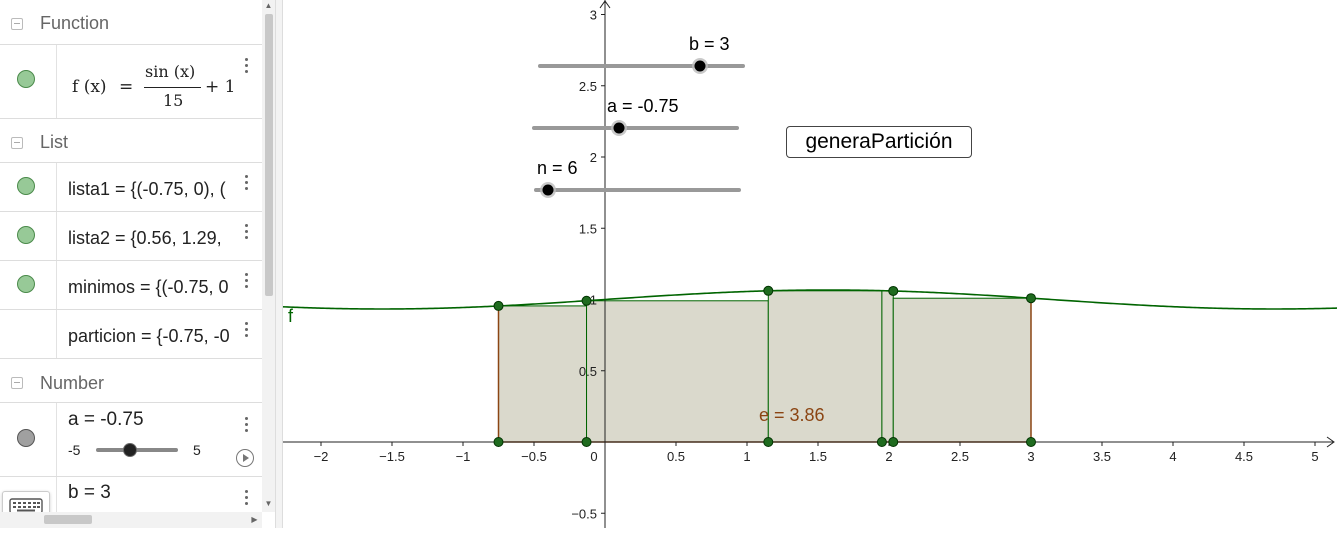 Image resolution: width=1337 pixels, height=533 pixels. I want to click on algebra-slider-handle, so click(130, 450).